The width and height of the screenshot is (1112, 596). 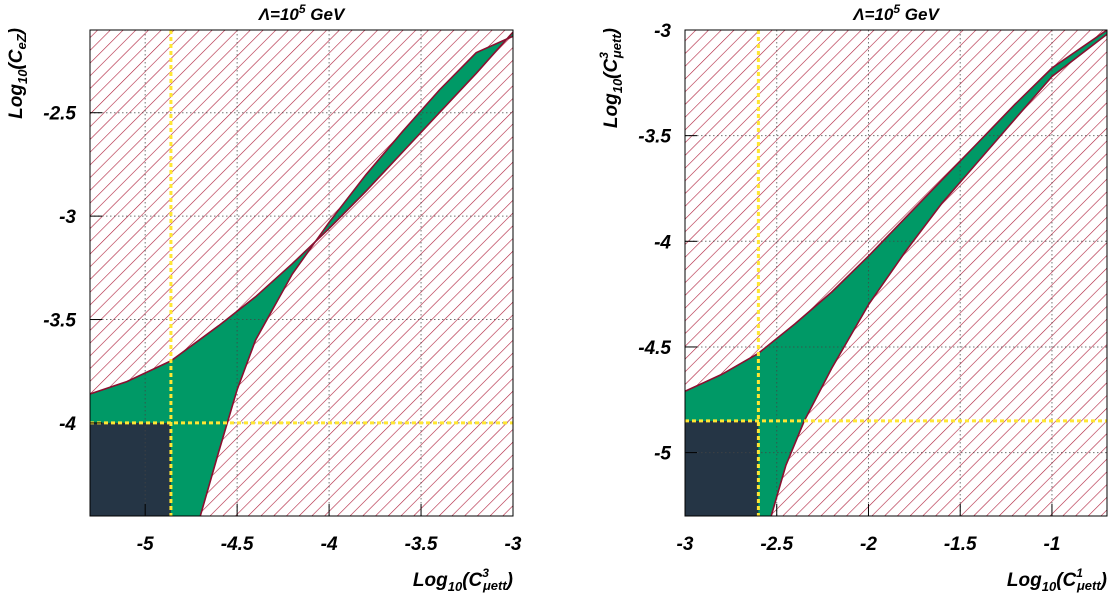 What do you see at coordinates (1052, 544) in the screenshot?
I see `x-tick-label: -1` at bounding box center [1052, 544].